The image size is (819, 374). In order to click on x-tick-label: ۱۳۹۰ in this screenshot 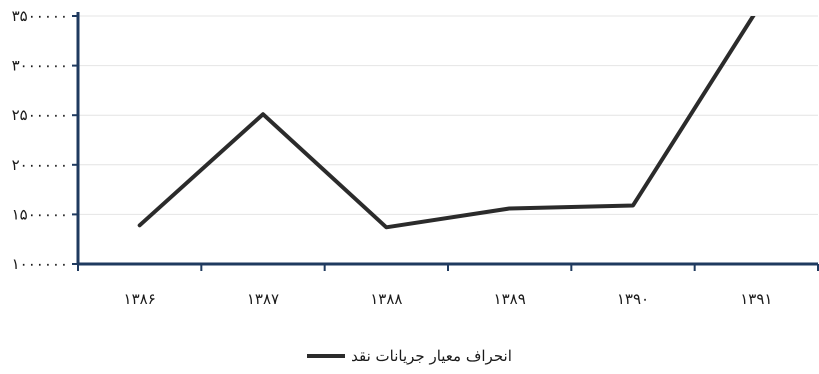, I will do `click(633, 299)`.